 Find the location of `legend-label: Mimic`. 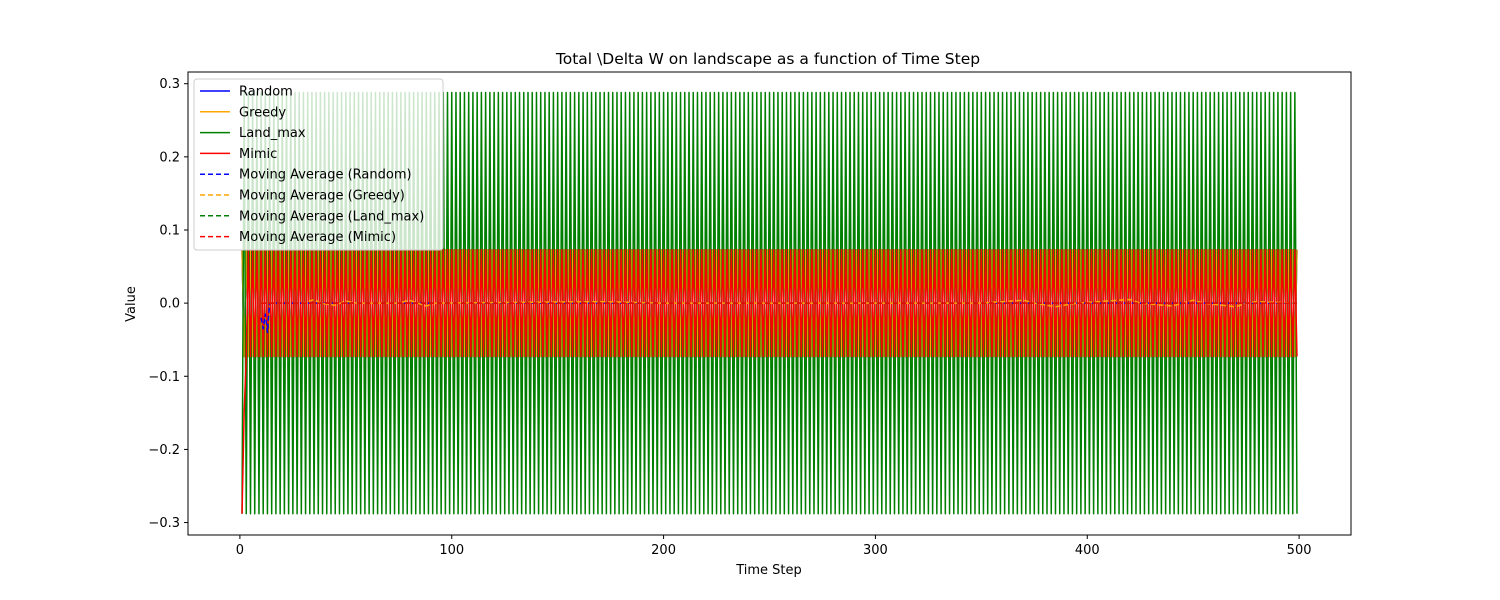

legend-label: Mimic is located at coordinates (258, 154).